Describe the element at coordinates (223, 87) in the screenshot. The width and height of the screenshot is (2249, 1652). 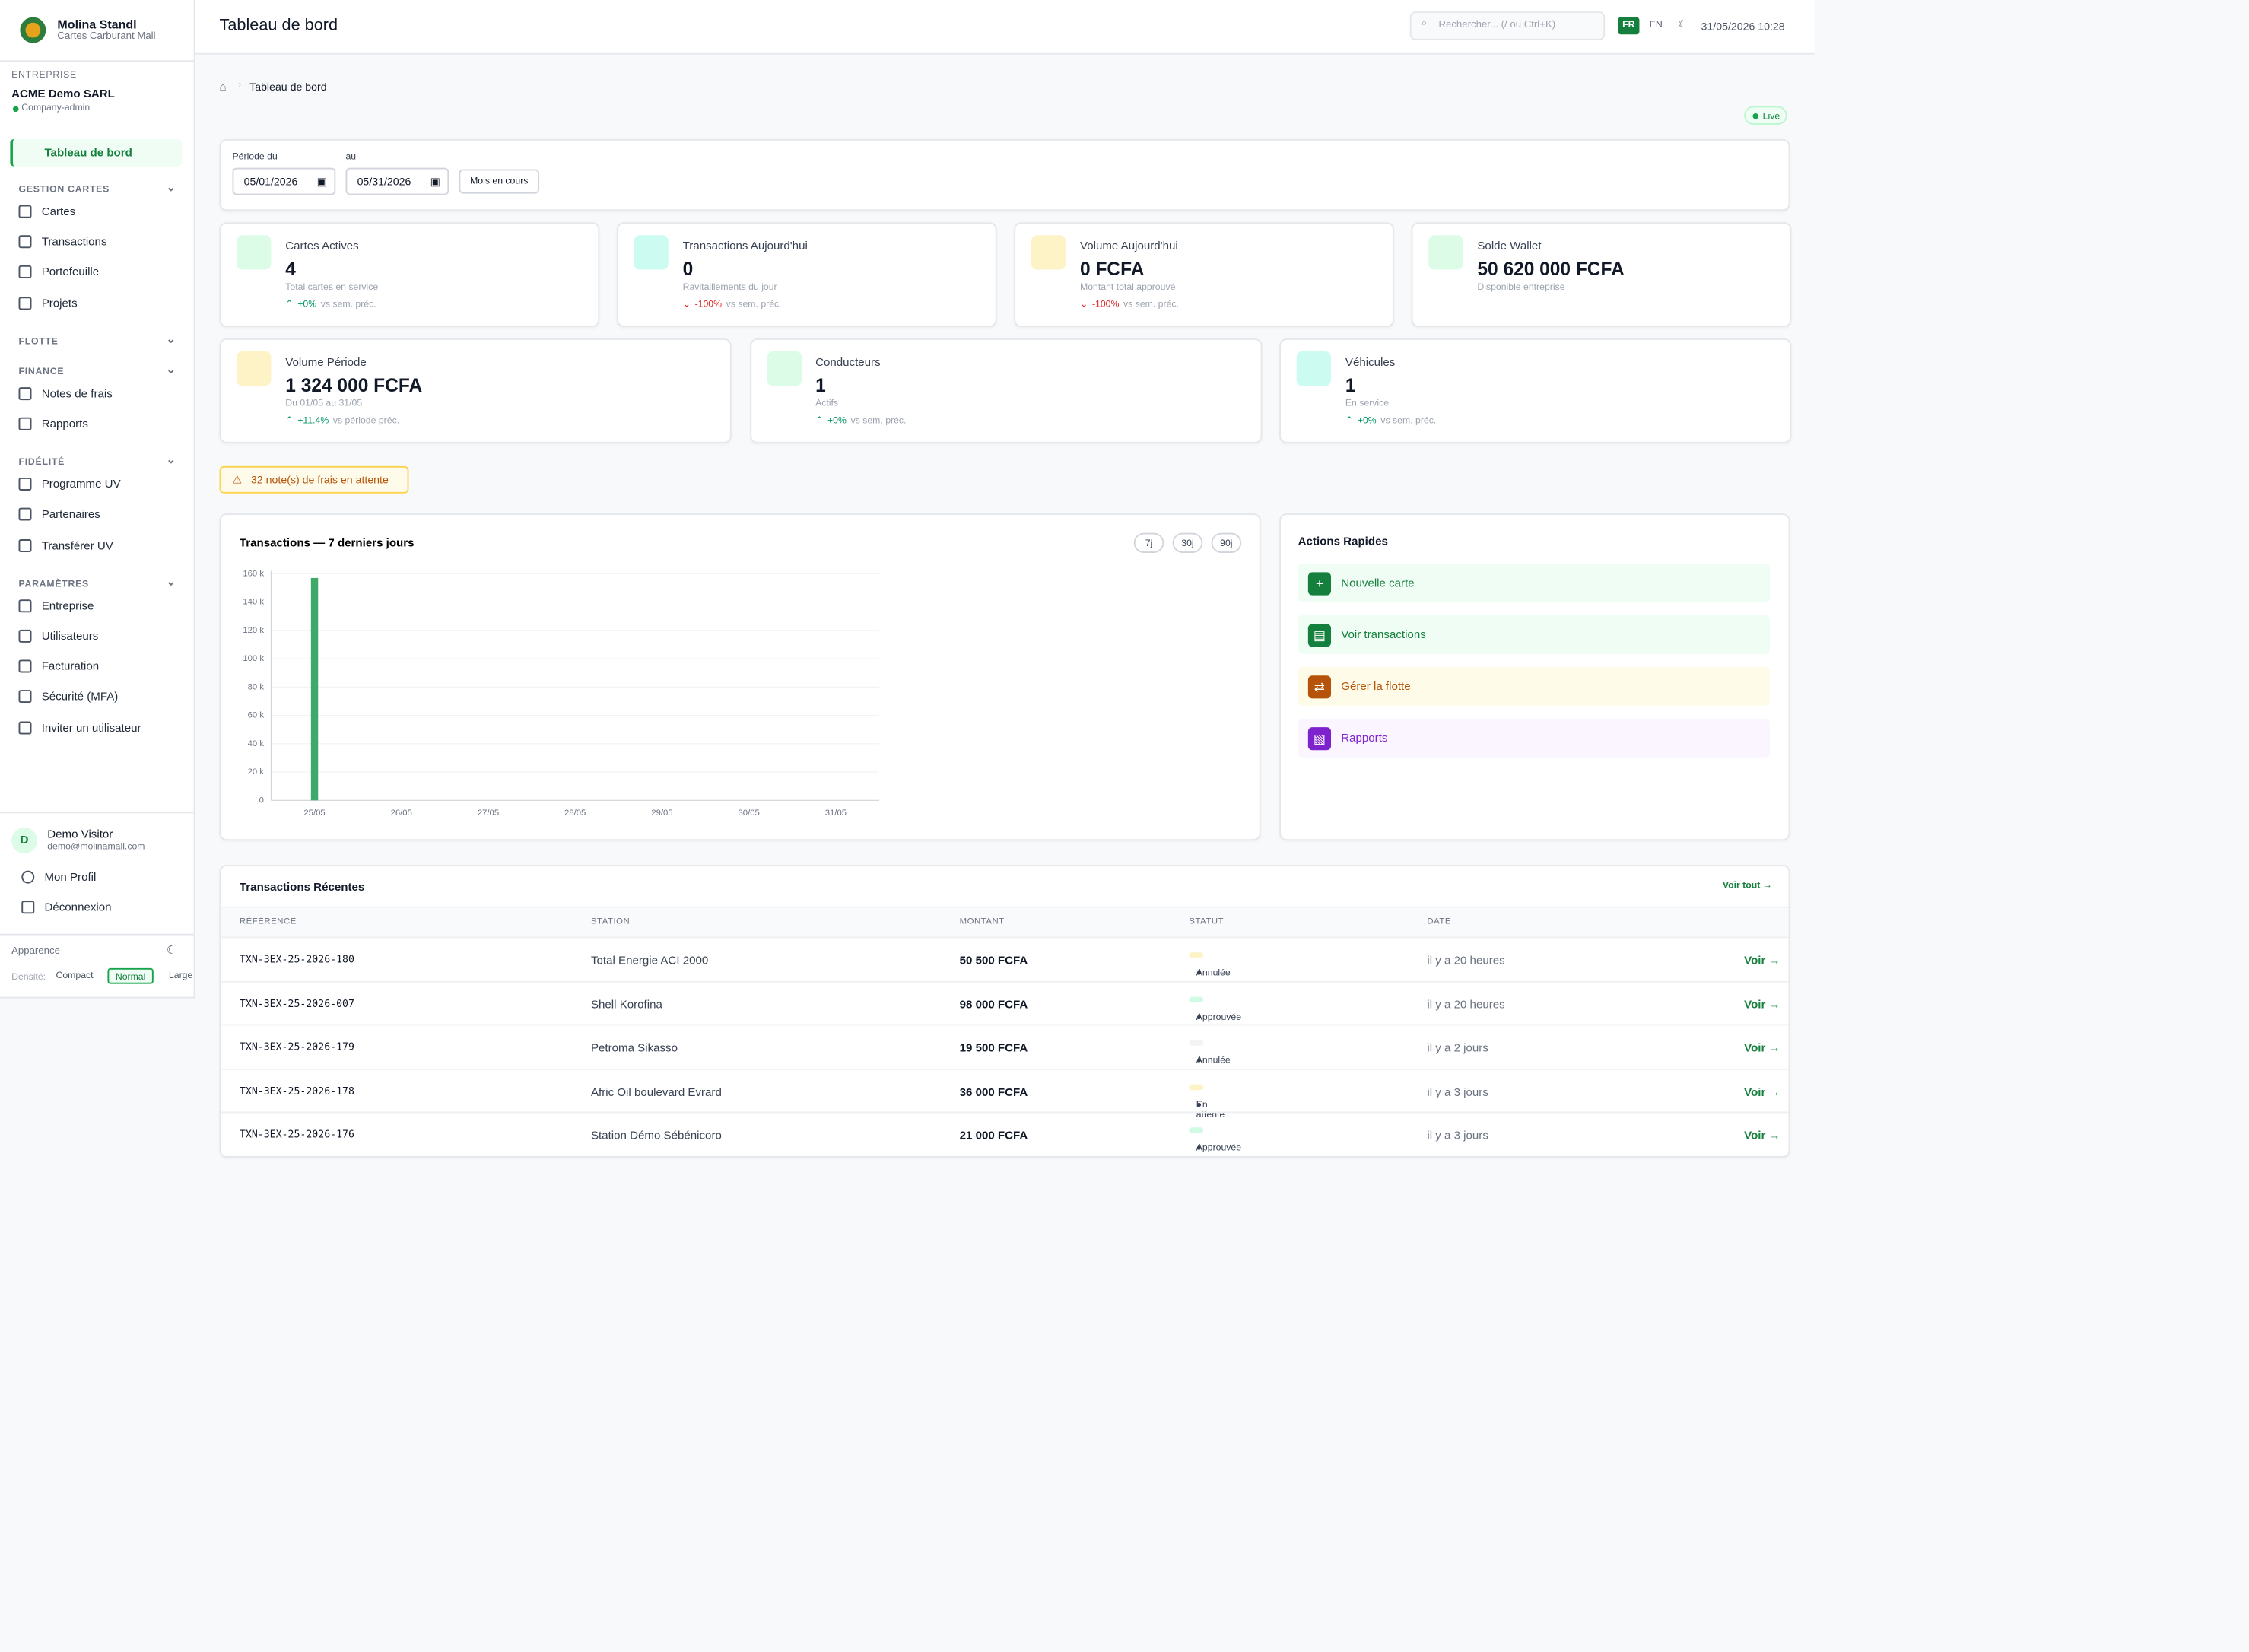
I see `home-icon: ⌂` at that location.